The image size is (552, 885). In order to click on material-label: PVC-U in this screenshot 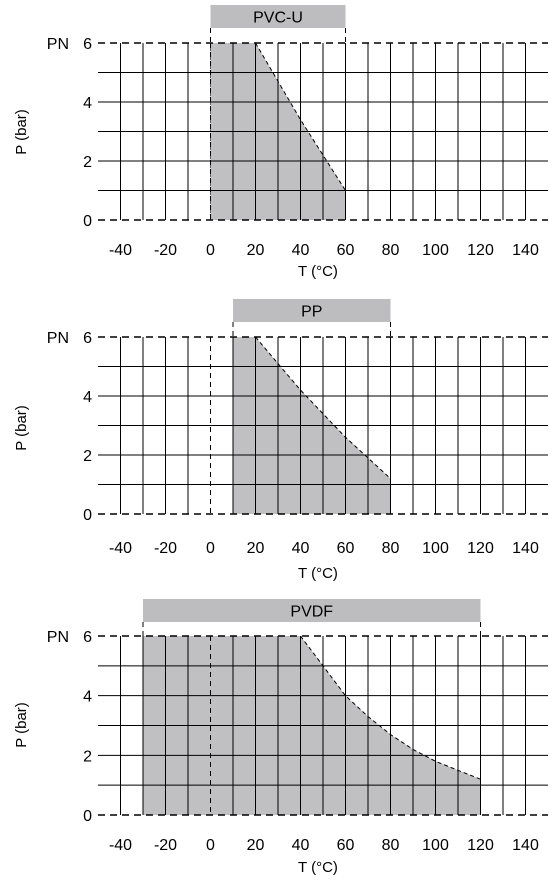, I will do `click(278, 18)`.